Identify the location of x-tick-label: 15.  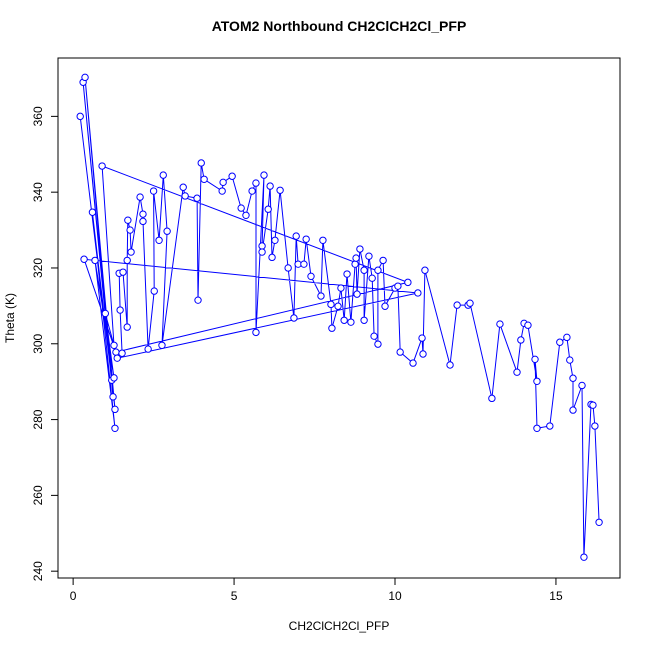
(556, 596).